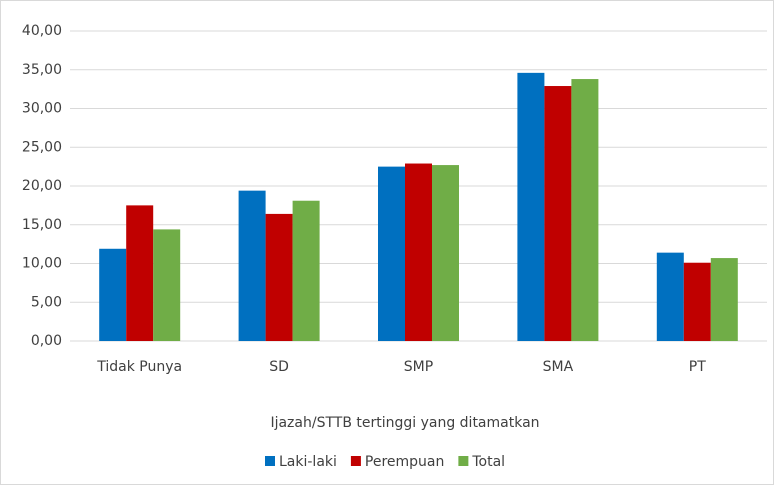  Describe the element at coordinates (139, 367) in the screenshot. I see `x-tick-label: Tidak Punya` at that location.